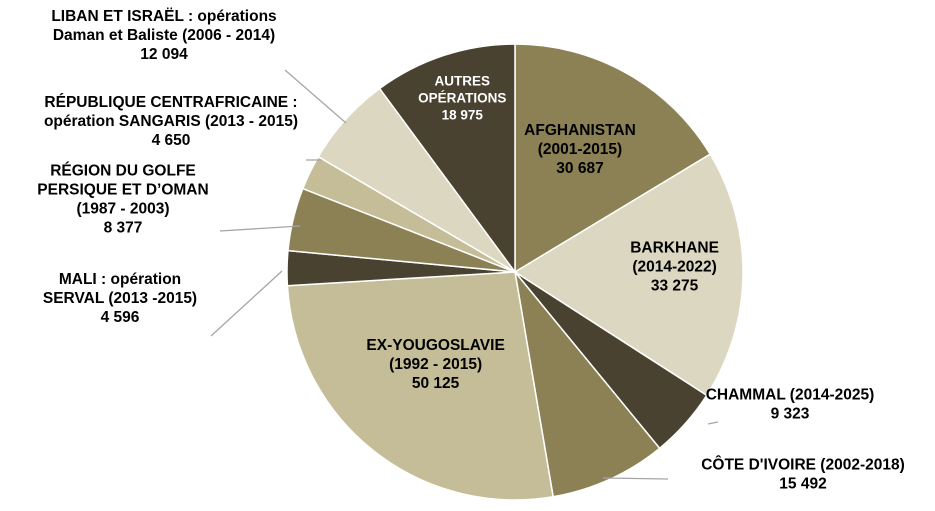 The width and height of the screenshot is (935, 511). What do you see at coordinates (171, 140) in the screenshot?
I see `slice-value-label: 4 650` at bounding box center [171, 140].